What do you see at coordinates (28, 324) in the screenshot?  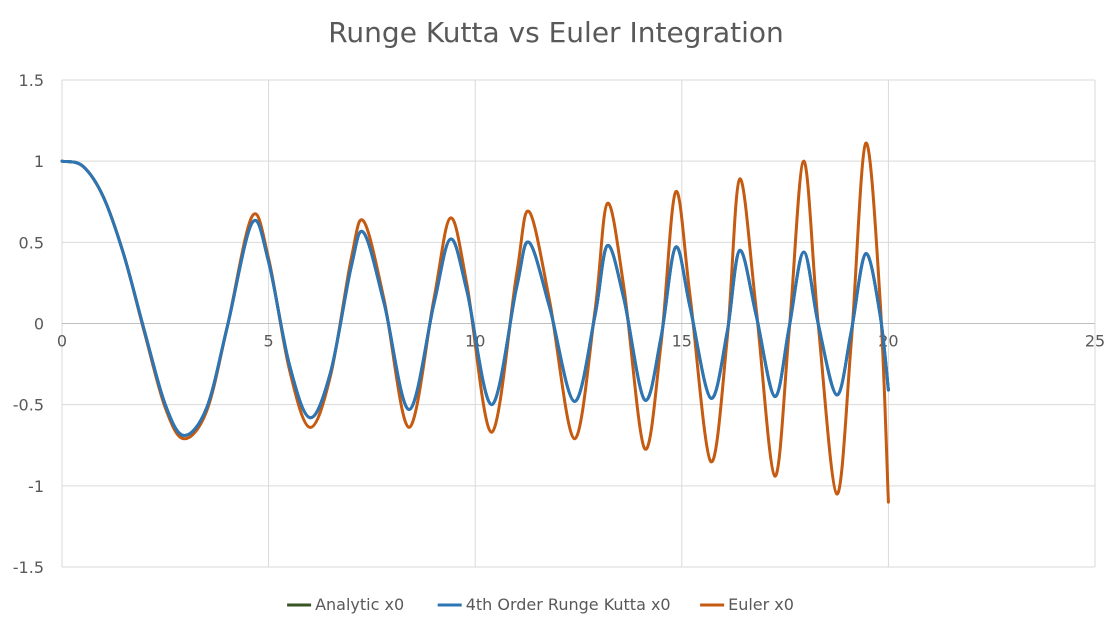 I see `y-tick-labels: -1.5 -1 -0.5 0 0.5 1 1.5` at bounding box center [28, 324].